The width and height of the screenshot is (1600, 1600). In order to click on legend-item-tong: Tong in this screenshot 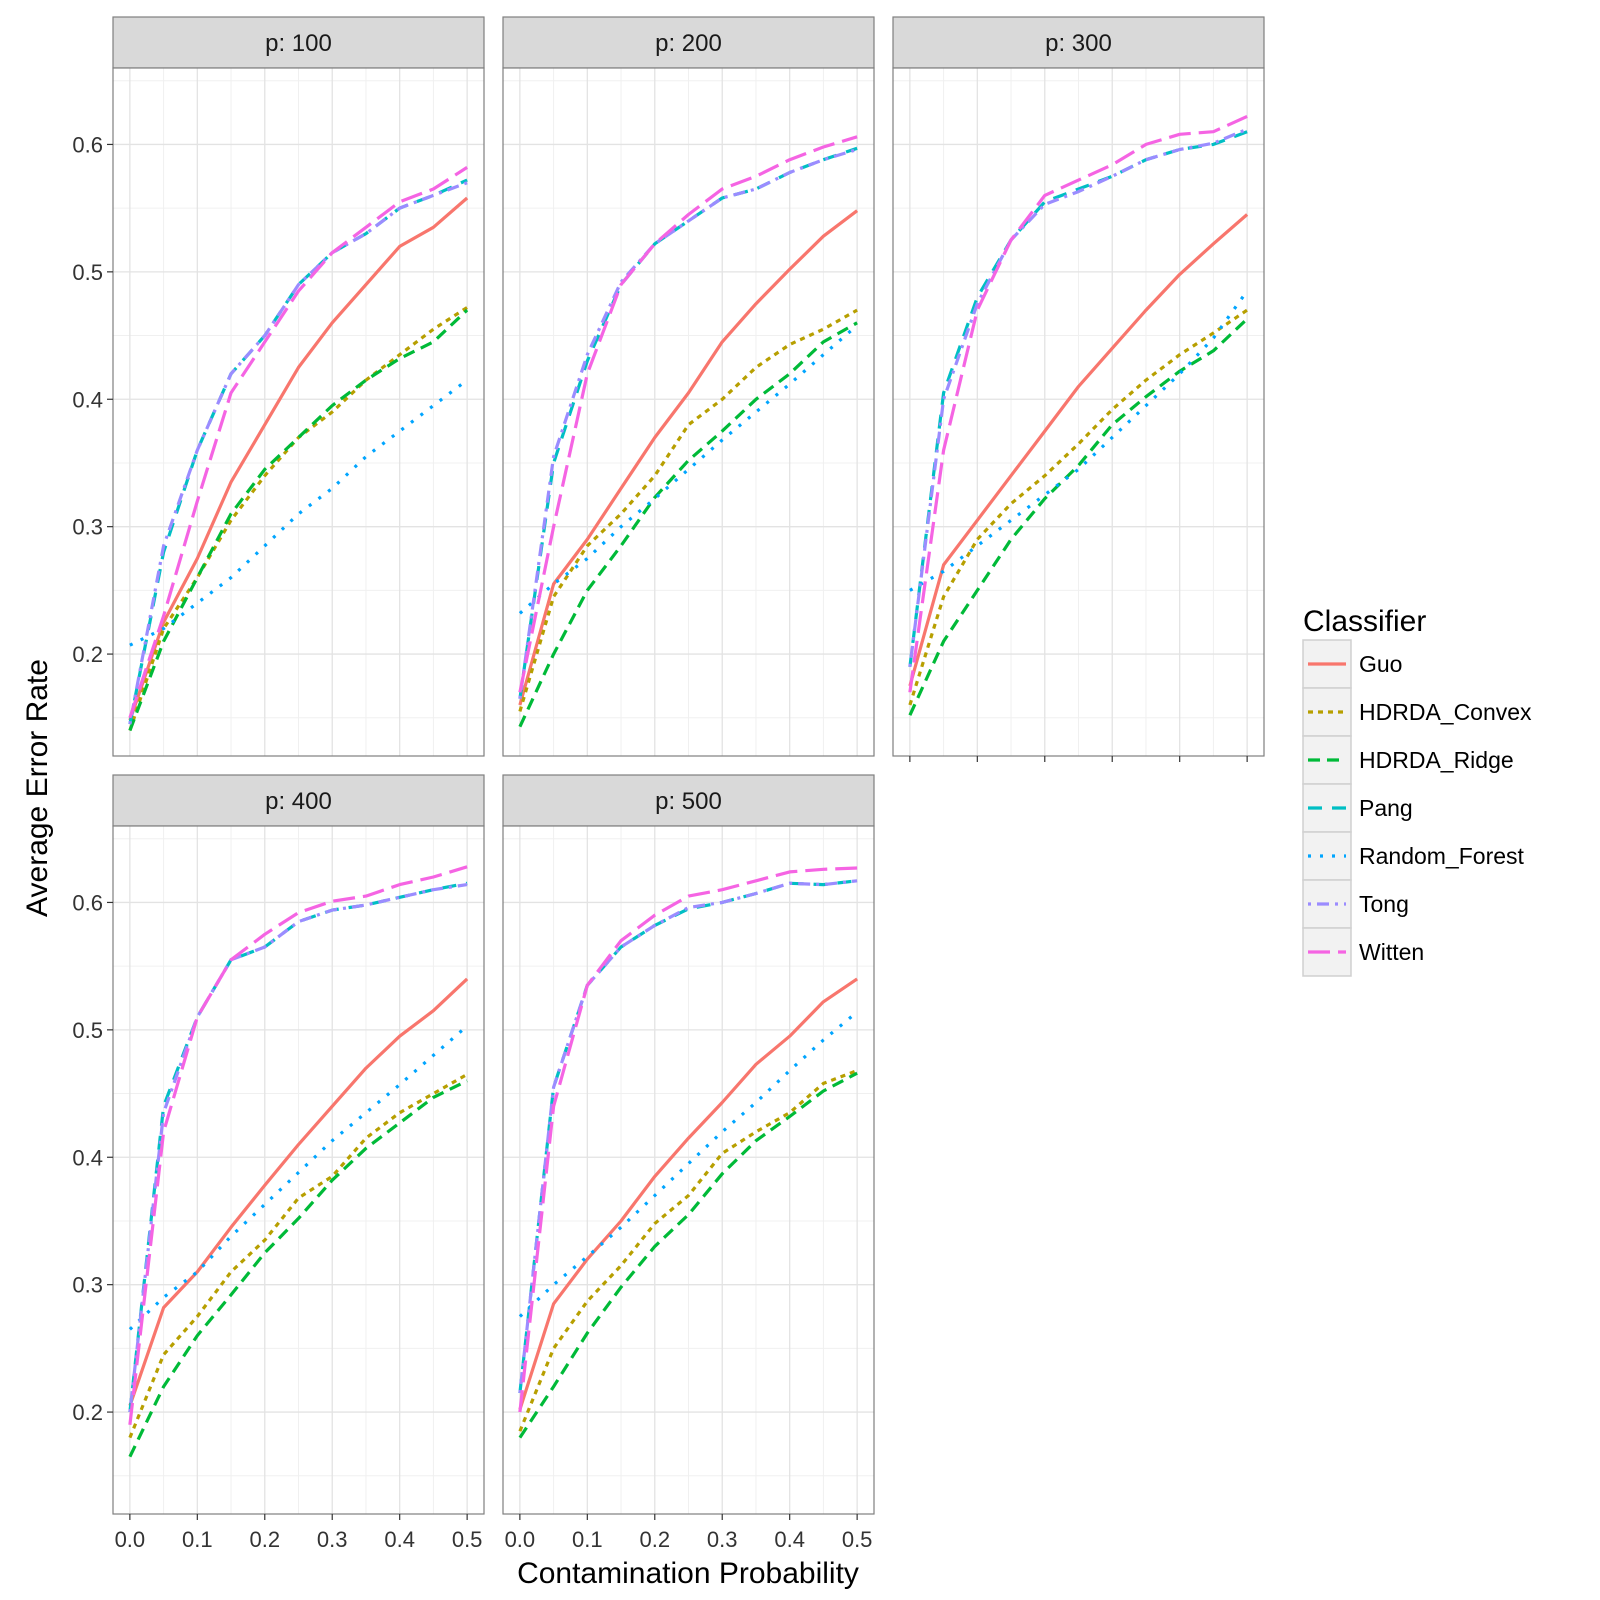, I will do `click(1355, 904)`.